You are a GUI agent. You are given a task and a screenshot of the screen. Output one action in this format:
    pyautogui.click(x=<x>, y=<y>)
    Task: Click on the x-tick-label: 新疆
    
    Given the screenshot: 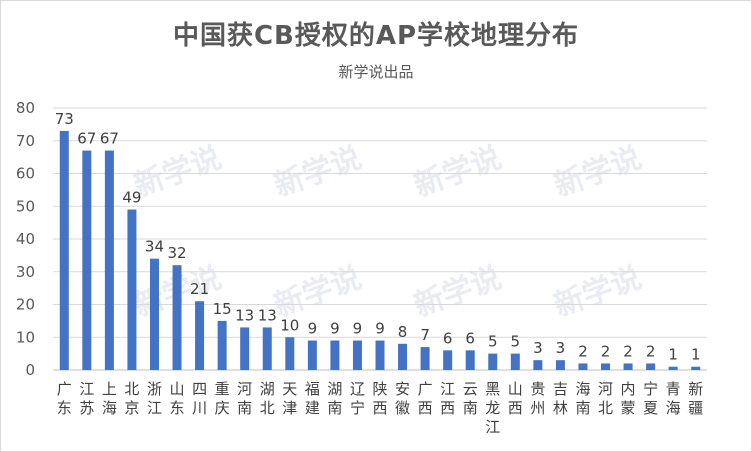 What is the action you would take?
    pyautogui.click(x=695, y=398)
    